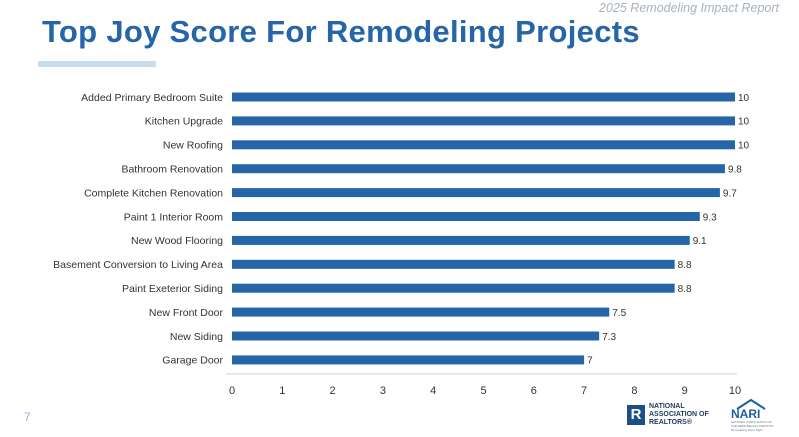  I want to click on house-icon, so click(751, 404).